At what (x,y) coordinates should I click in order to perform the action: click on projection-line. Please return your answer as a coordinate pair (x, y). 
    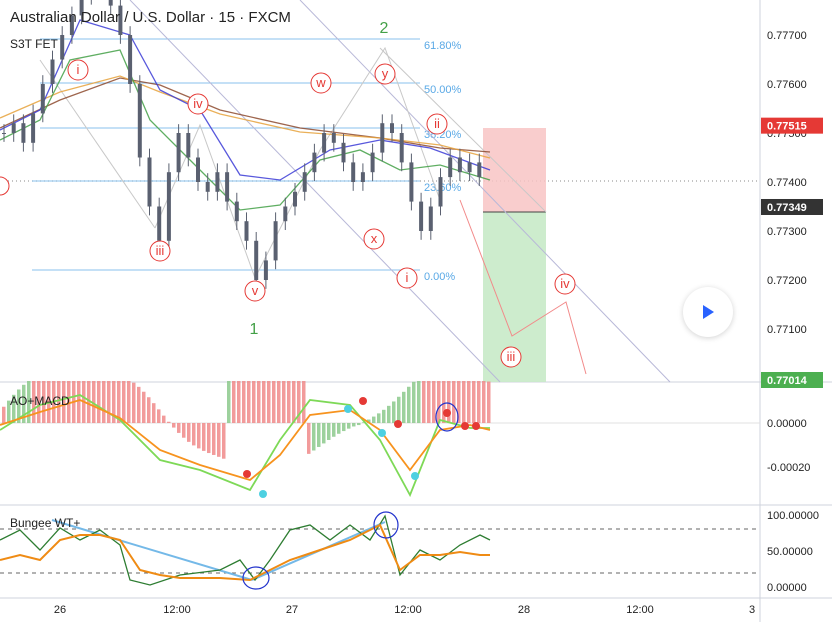
    Looking at the image, I should click on (523, 287).